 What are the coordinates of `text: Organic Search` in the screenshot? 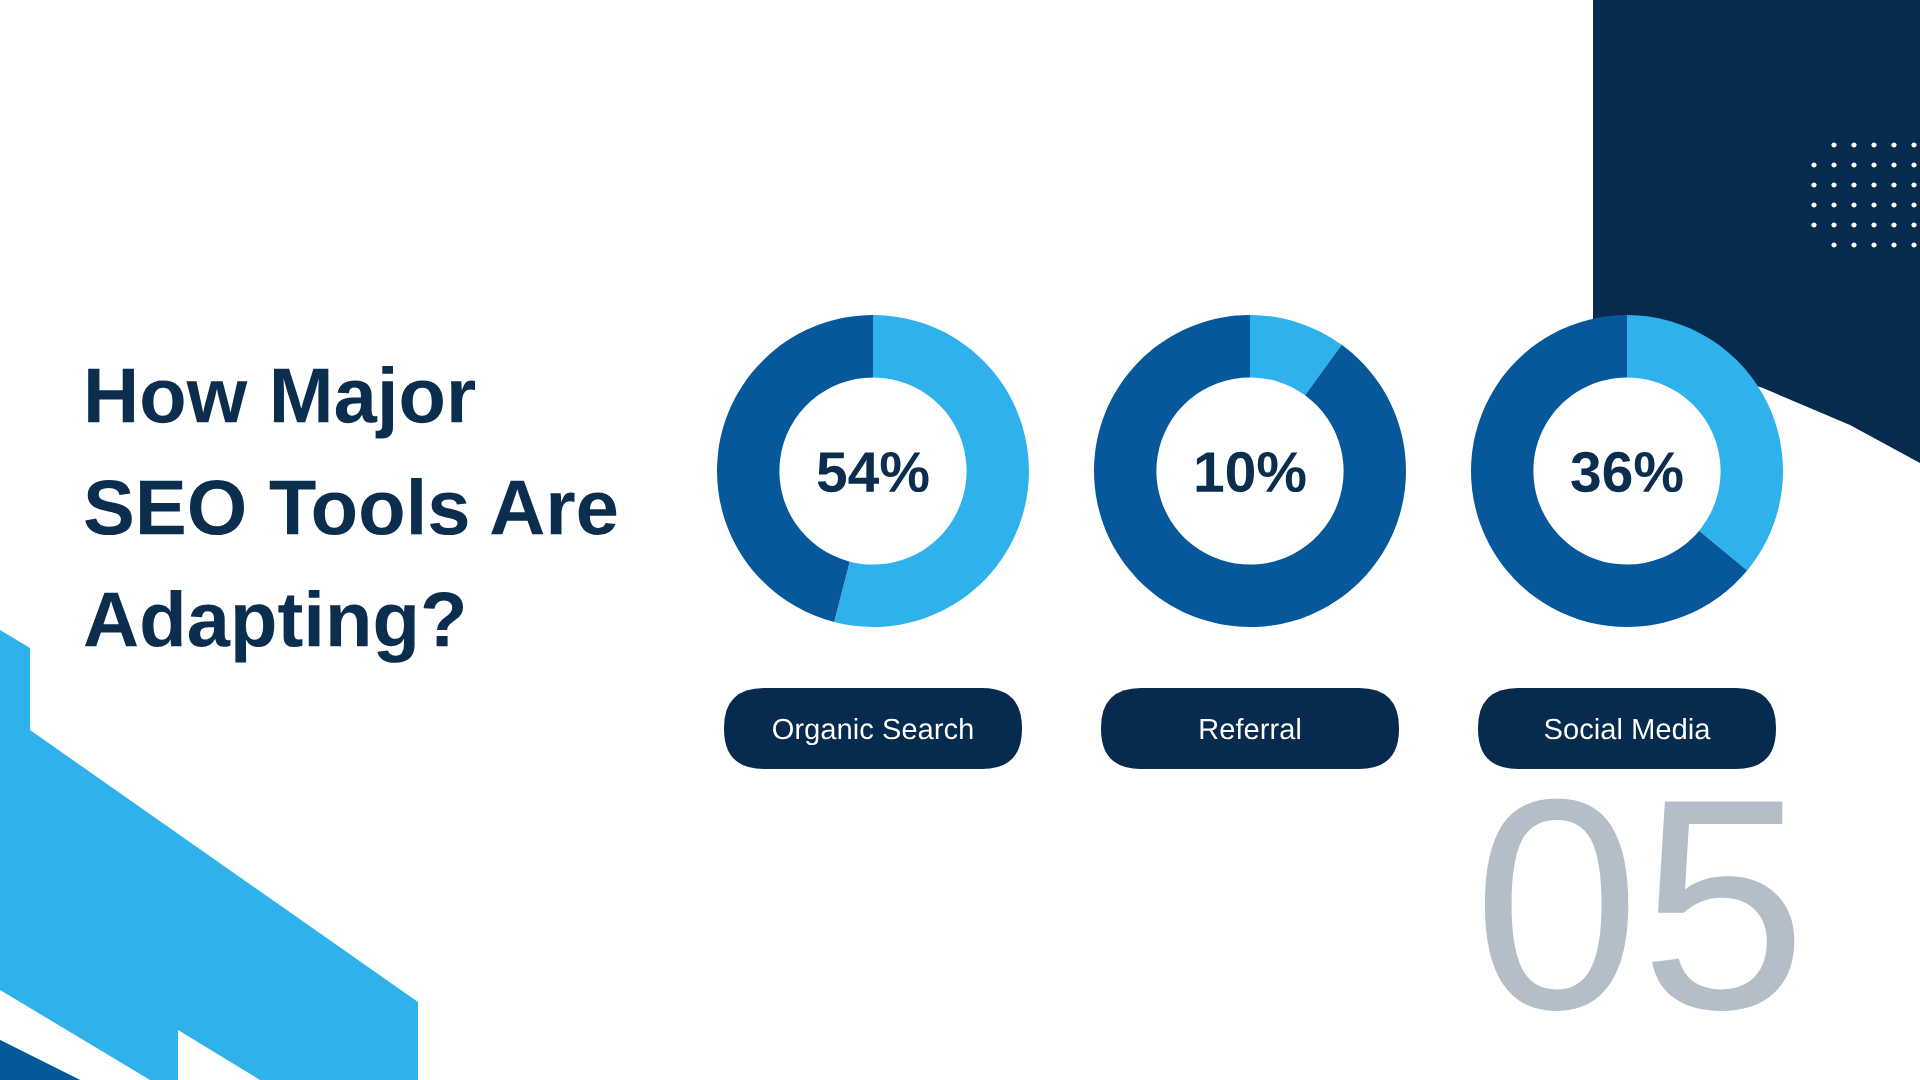 It's located at (873, 731).